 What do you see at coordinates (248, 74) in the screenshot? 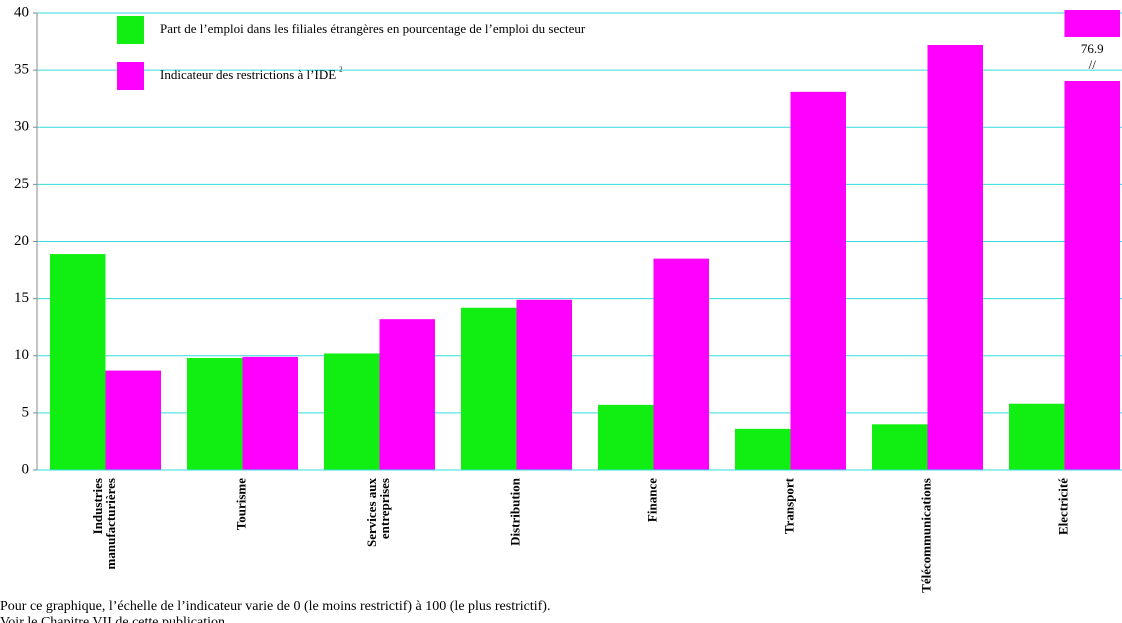
I see `legend-label: Indicateur des restrictions à l’IDE` at bounding box center [248, 74].